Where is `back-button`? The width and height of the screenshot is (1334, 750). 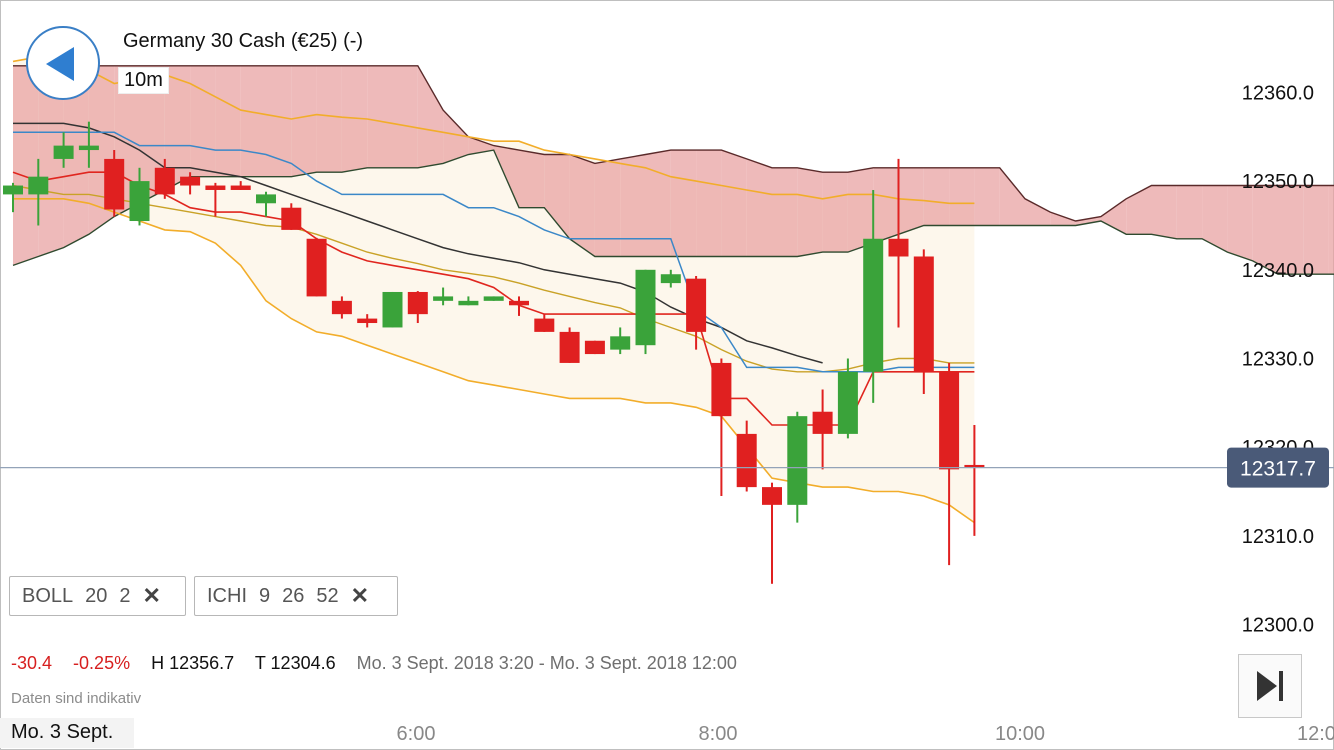
back-button is located at coordinates (63, 63).